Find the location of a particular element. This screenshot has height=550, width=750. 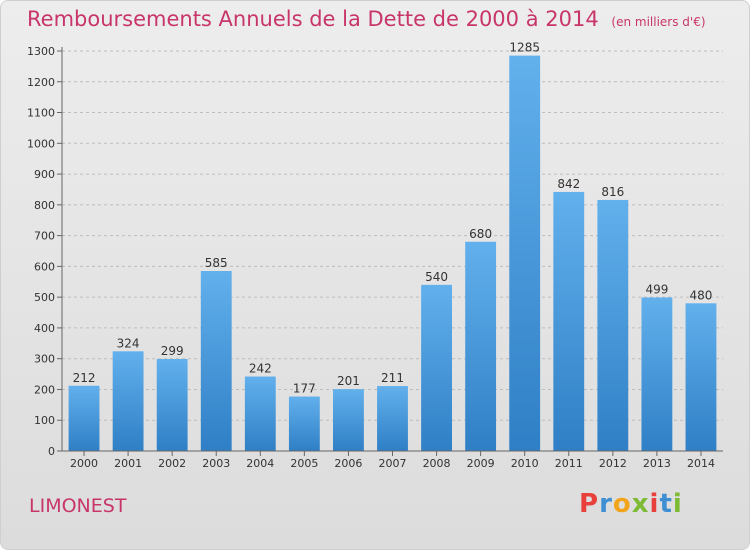

x-tick-label: 2002 is located at coordinates (172, 463).